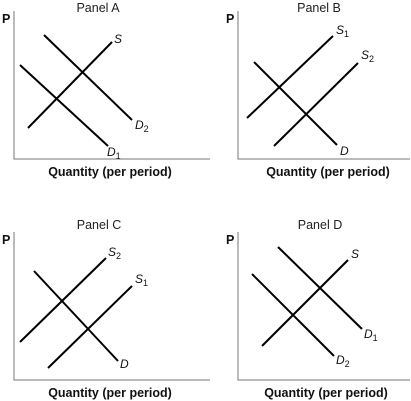 This screenshot has width=411, height=401. I want to click on panel-b-price-axis-label: P, so click(230, 19).